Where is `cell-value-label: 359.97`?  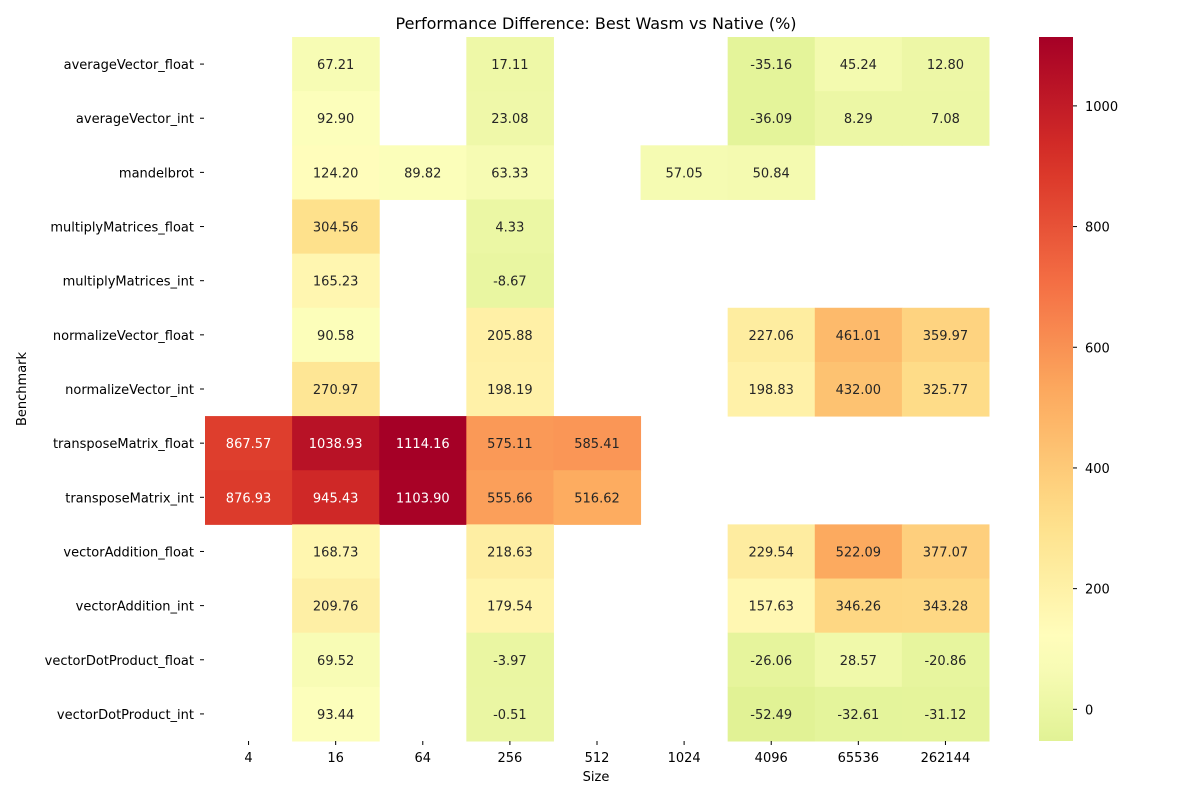
cell-value-label: 359.97 is located at coordinates (946, 336).